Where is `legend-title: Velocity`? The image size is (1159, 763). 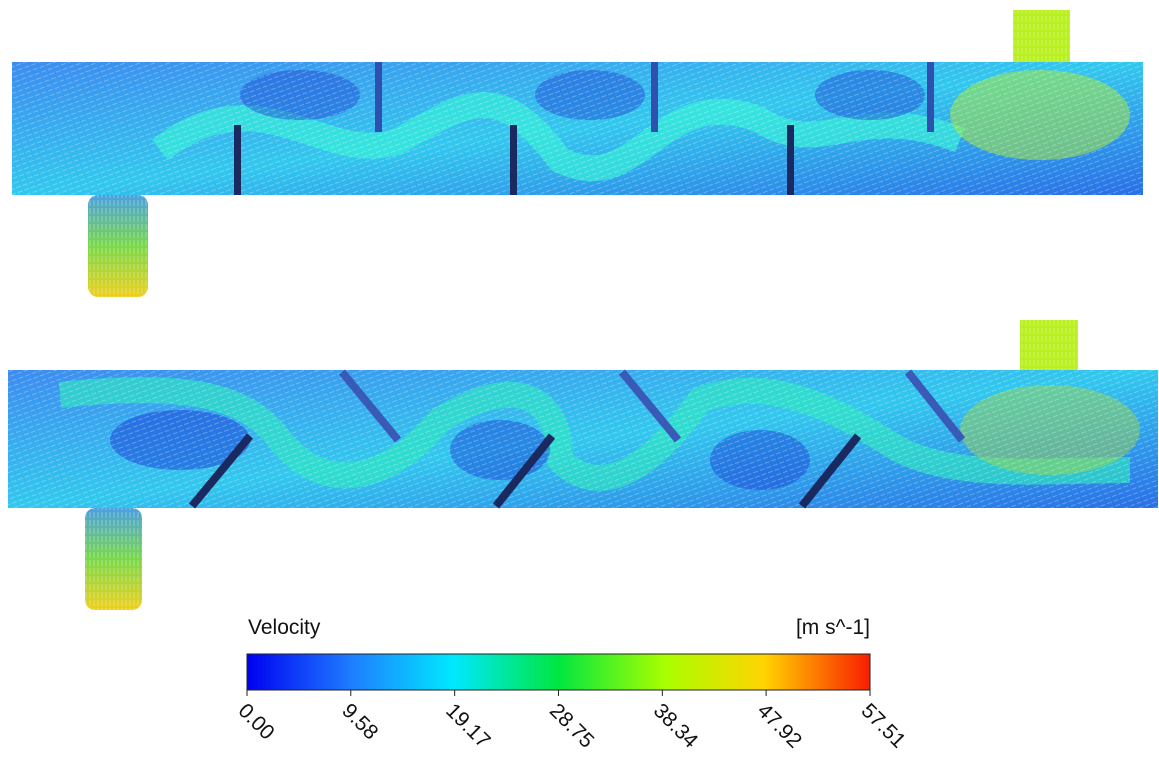
legend-title: Velocity is located at coordinates (284, 627).